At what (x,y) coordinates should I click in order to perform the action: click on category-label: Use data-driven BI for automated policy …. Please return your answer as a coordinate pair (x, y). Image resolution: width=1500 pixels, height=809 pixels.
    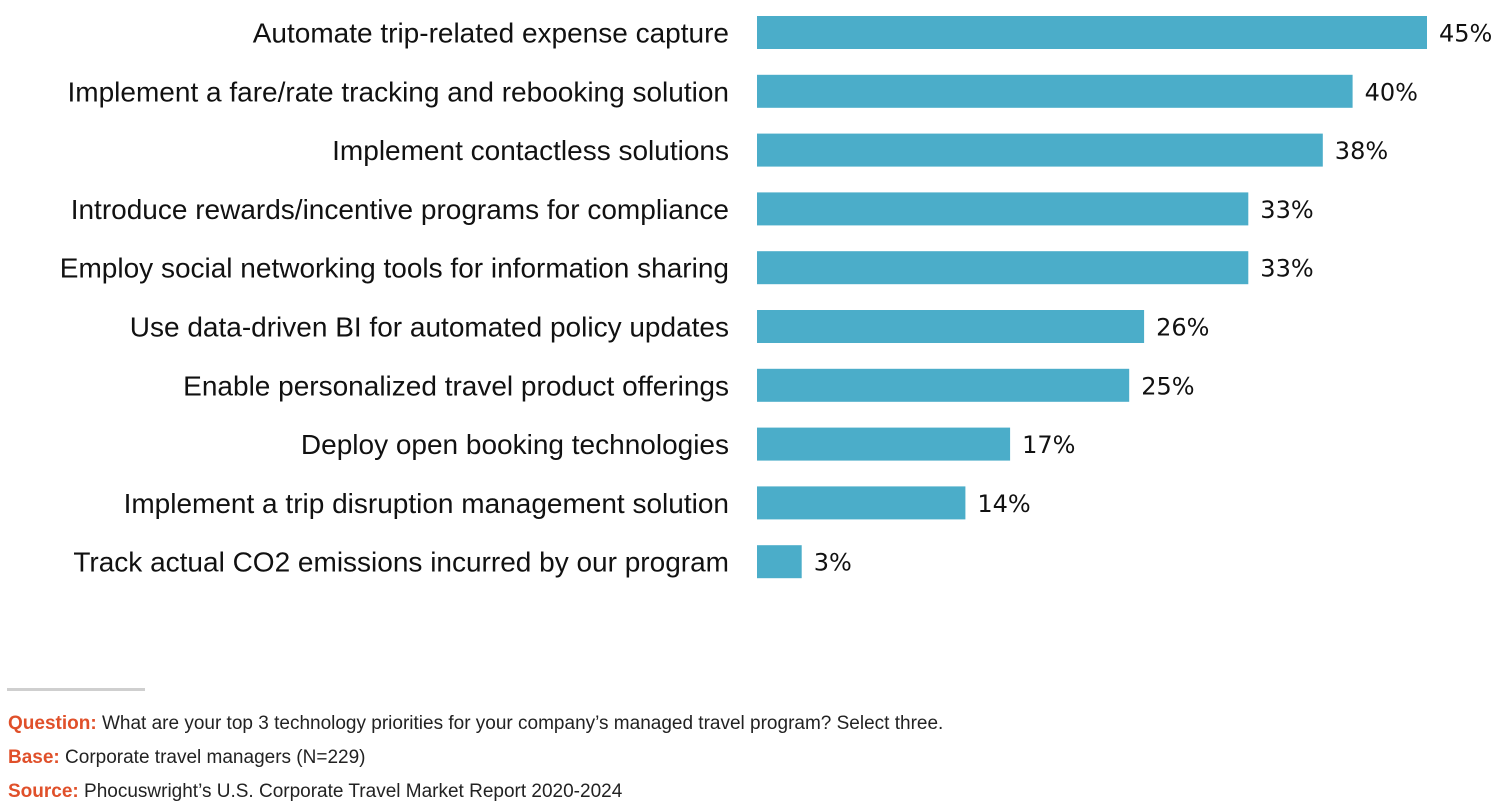
    Looking at the image, I should click on (429, 327).